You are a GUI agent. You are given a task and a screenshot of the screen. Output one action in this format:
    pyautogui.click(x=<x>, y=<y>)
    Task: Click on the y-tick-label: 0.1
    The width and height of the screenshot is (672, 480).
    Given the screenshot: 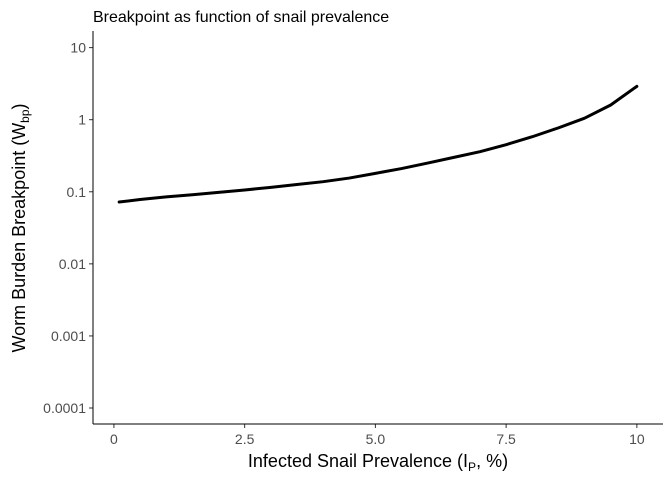 What is the action you would take?
    pyautogui.click(x=77, y=192)
    